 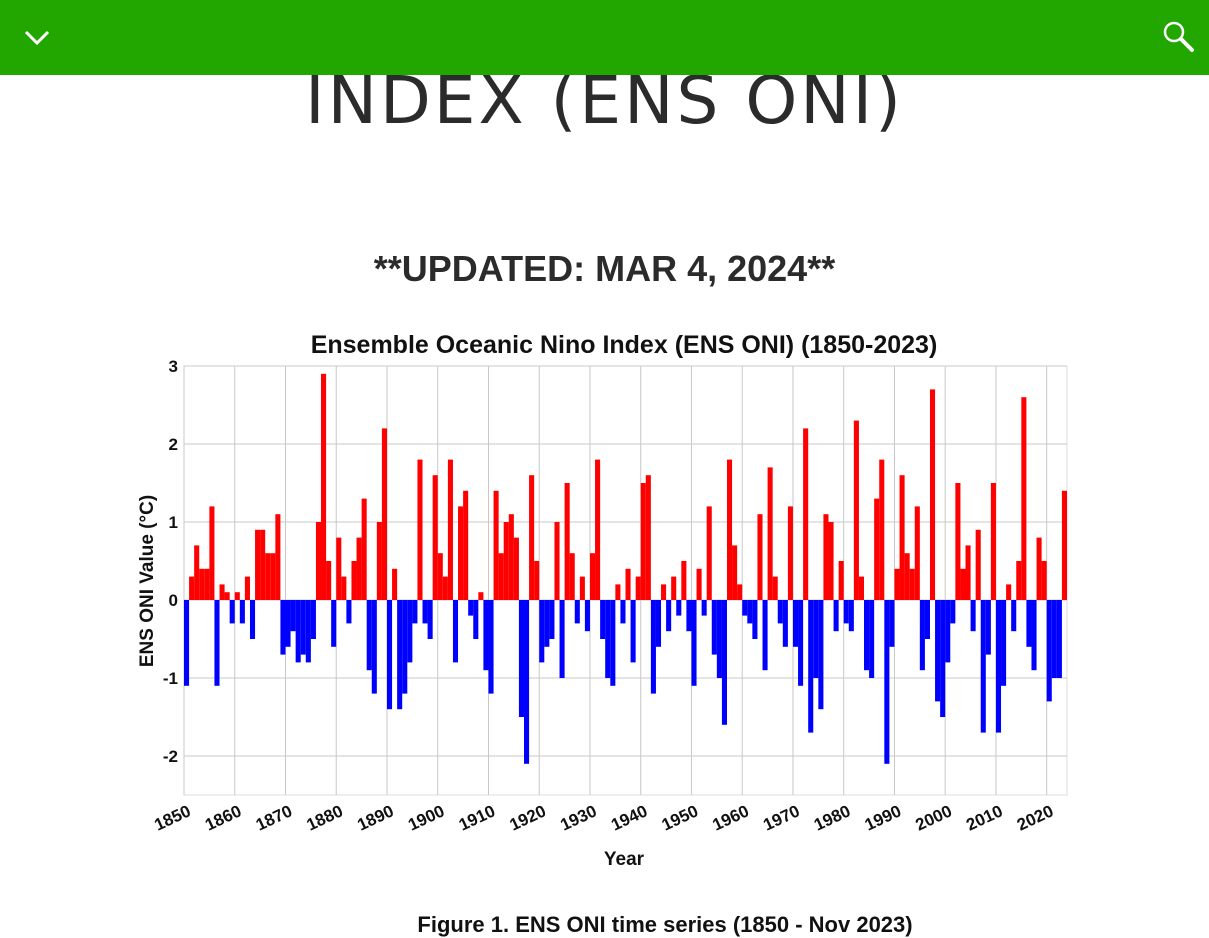 What do you see at coordinates (1035, 817) in the screenshot?
I see `x-tick-label: 2020` at bounding box center [1035, 817].